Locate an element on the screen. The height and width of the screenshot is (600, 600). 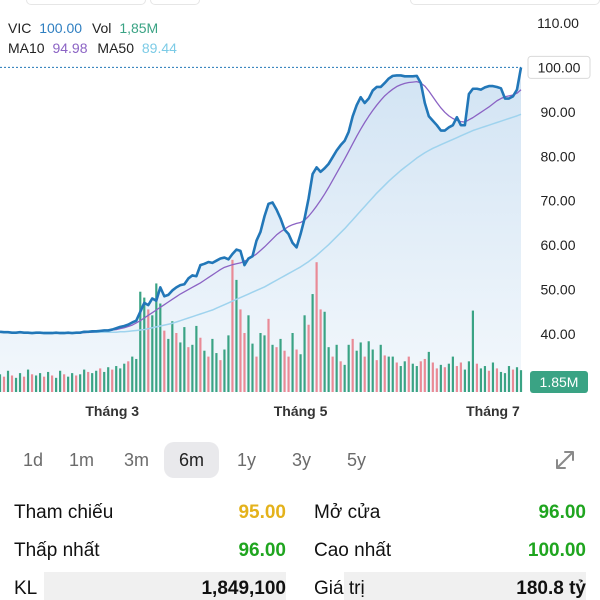
range-tab-6m: 6m is located at coordinates (191, 460).